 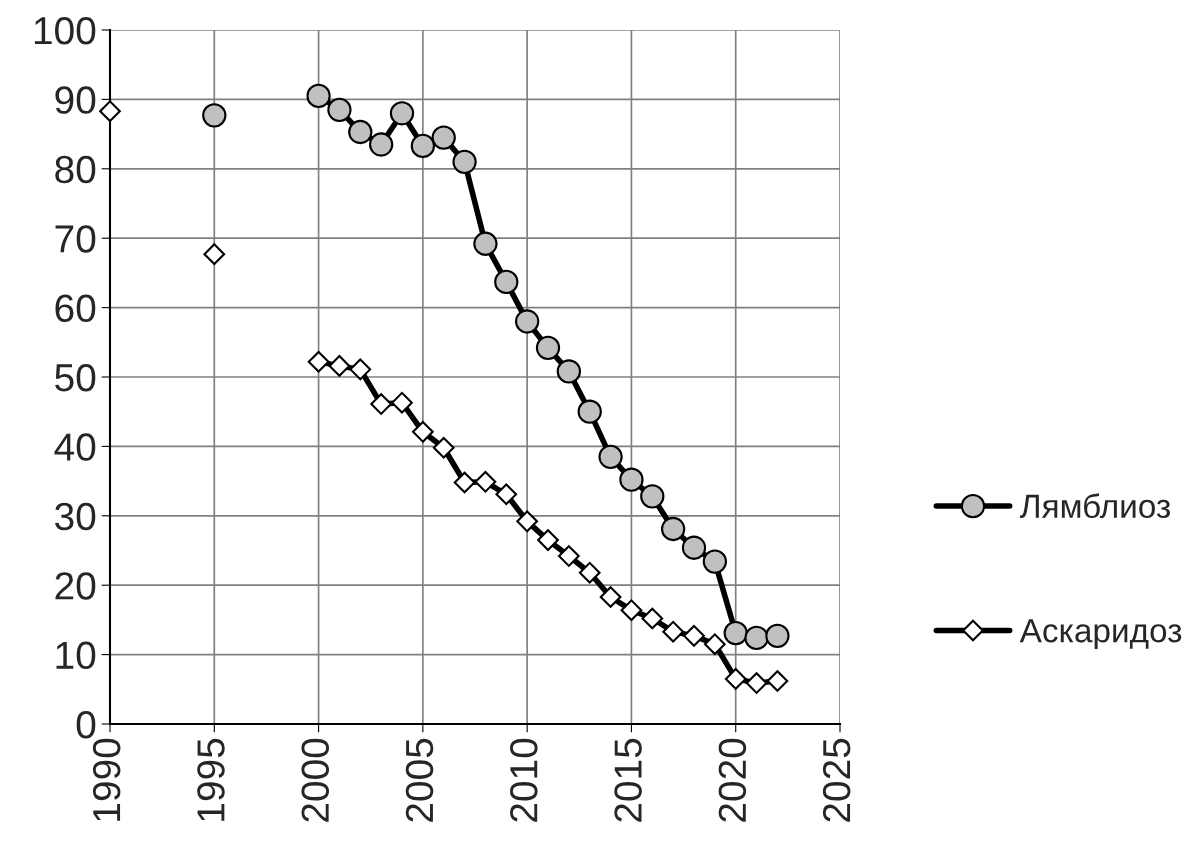 I want to click on y-tick-label: 30, so click(x=75, y=516).